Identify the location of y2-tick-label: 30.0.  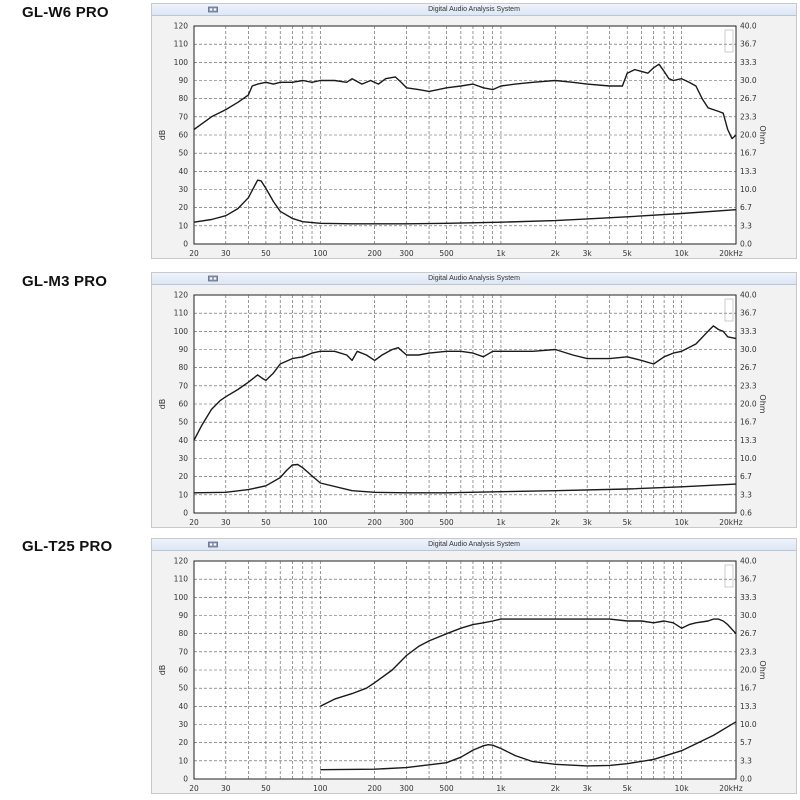
(748, 349).